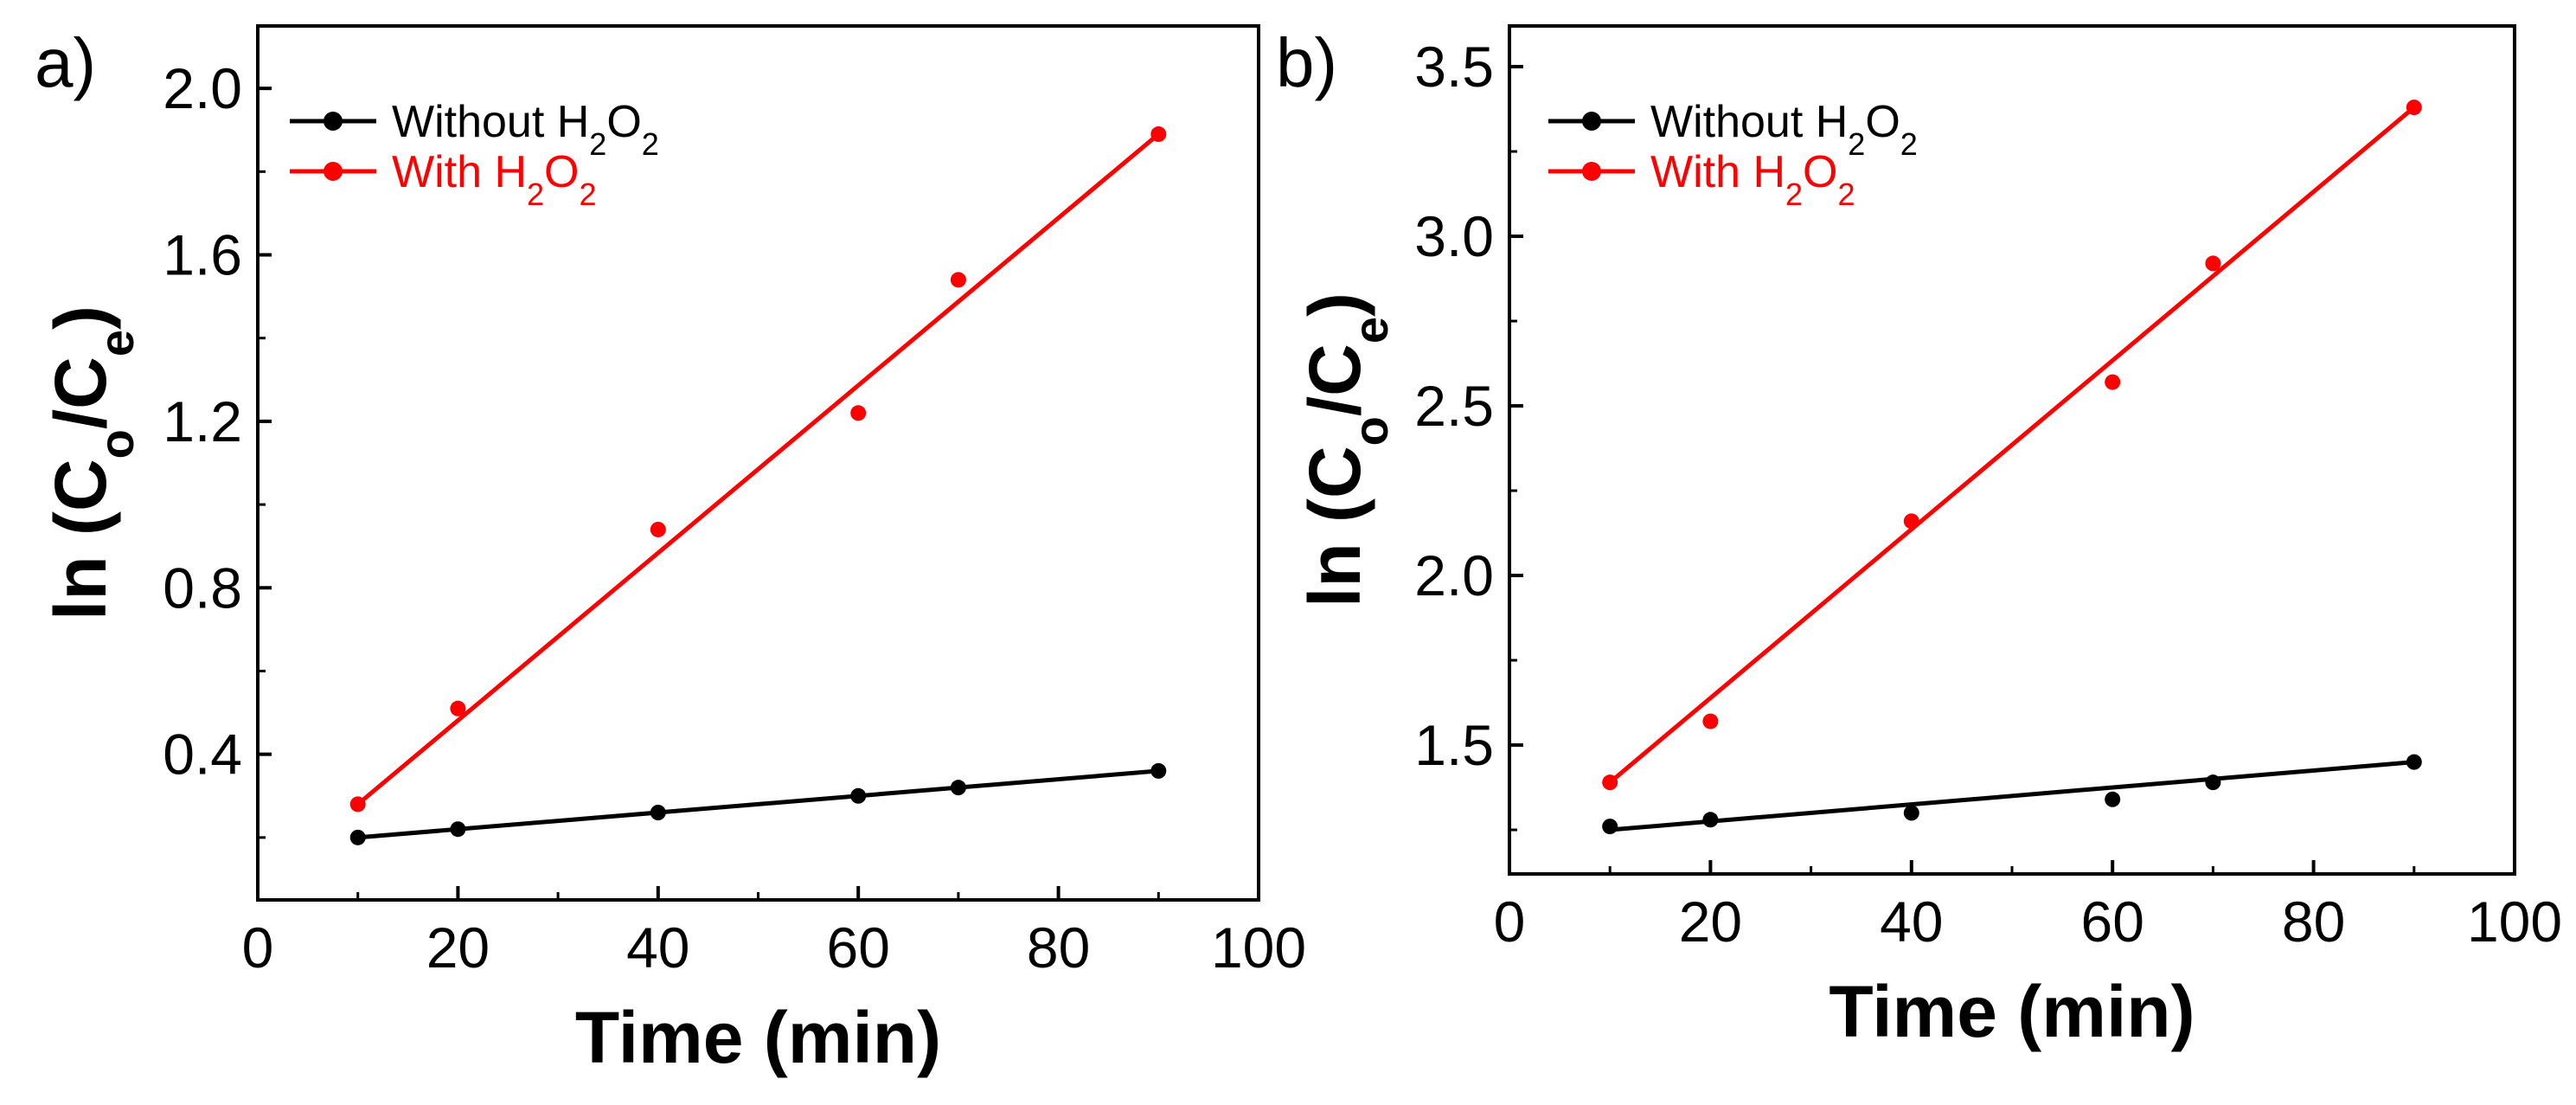 The image size is (2576, 1105). Describe the element at coordinates (202, 421) in the screenshot. I see `y-tick-label: 1.2` at that location.